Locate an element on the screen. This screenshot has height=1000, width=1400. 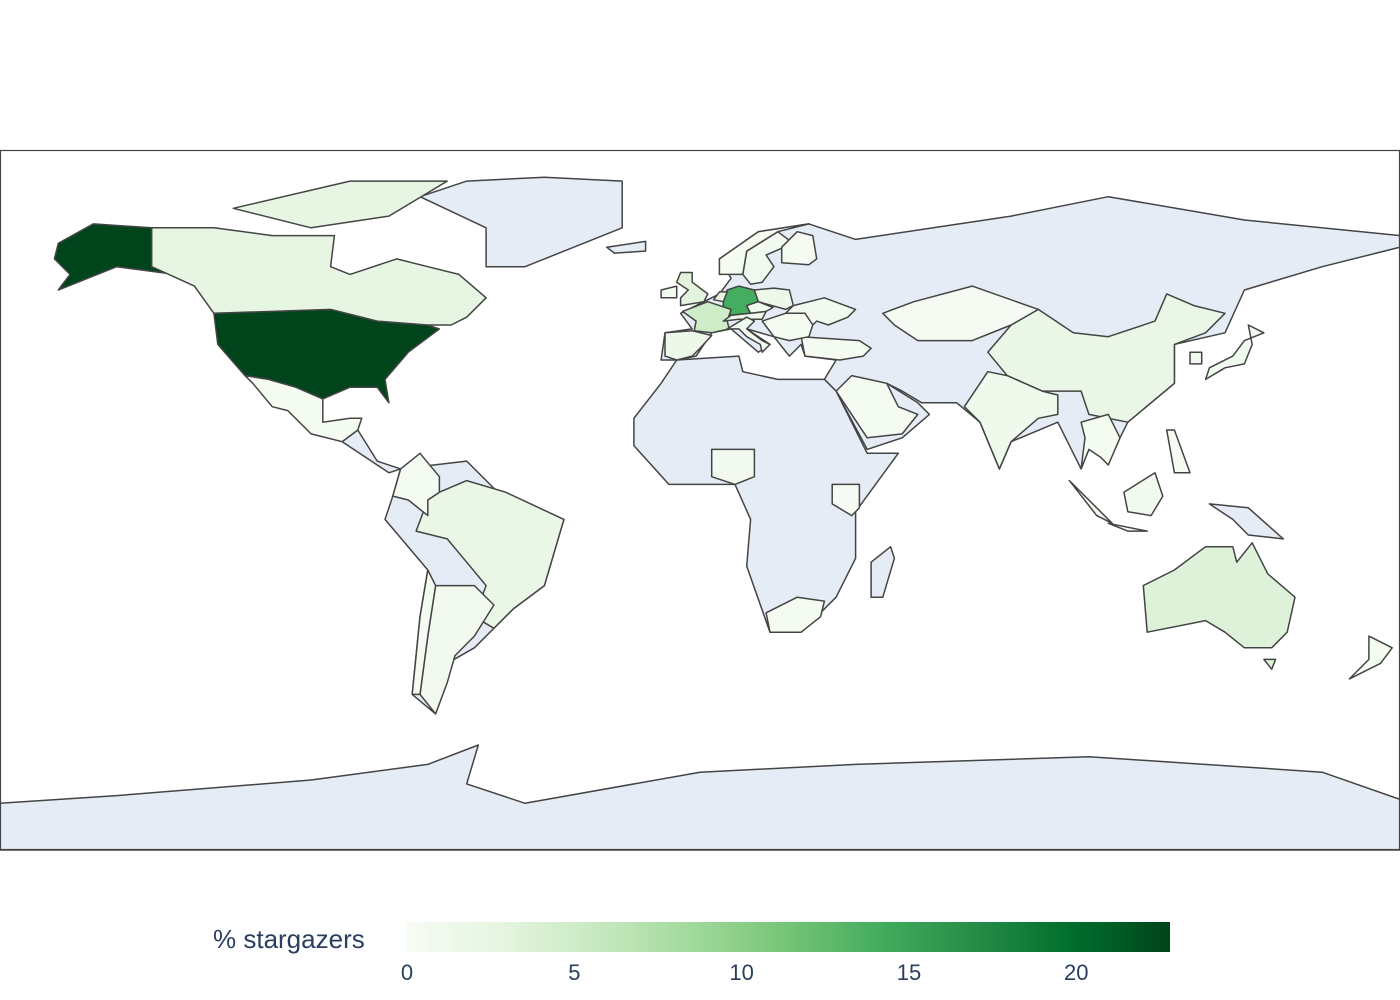
colorbar-tick: 5 is located at coordinates (574, 972).